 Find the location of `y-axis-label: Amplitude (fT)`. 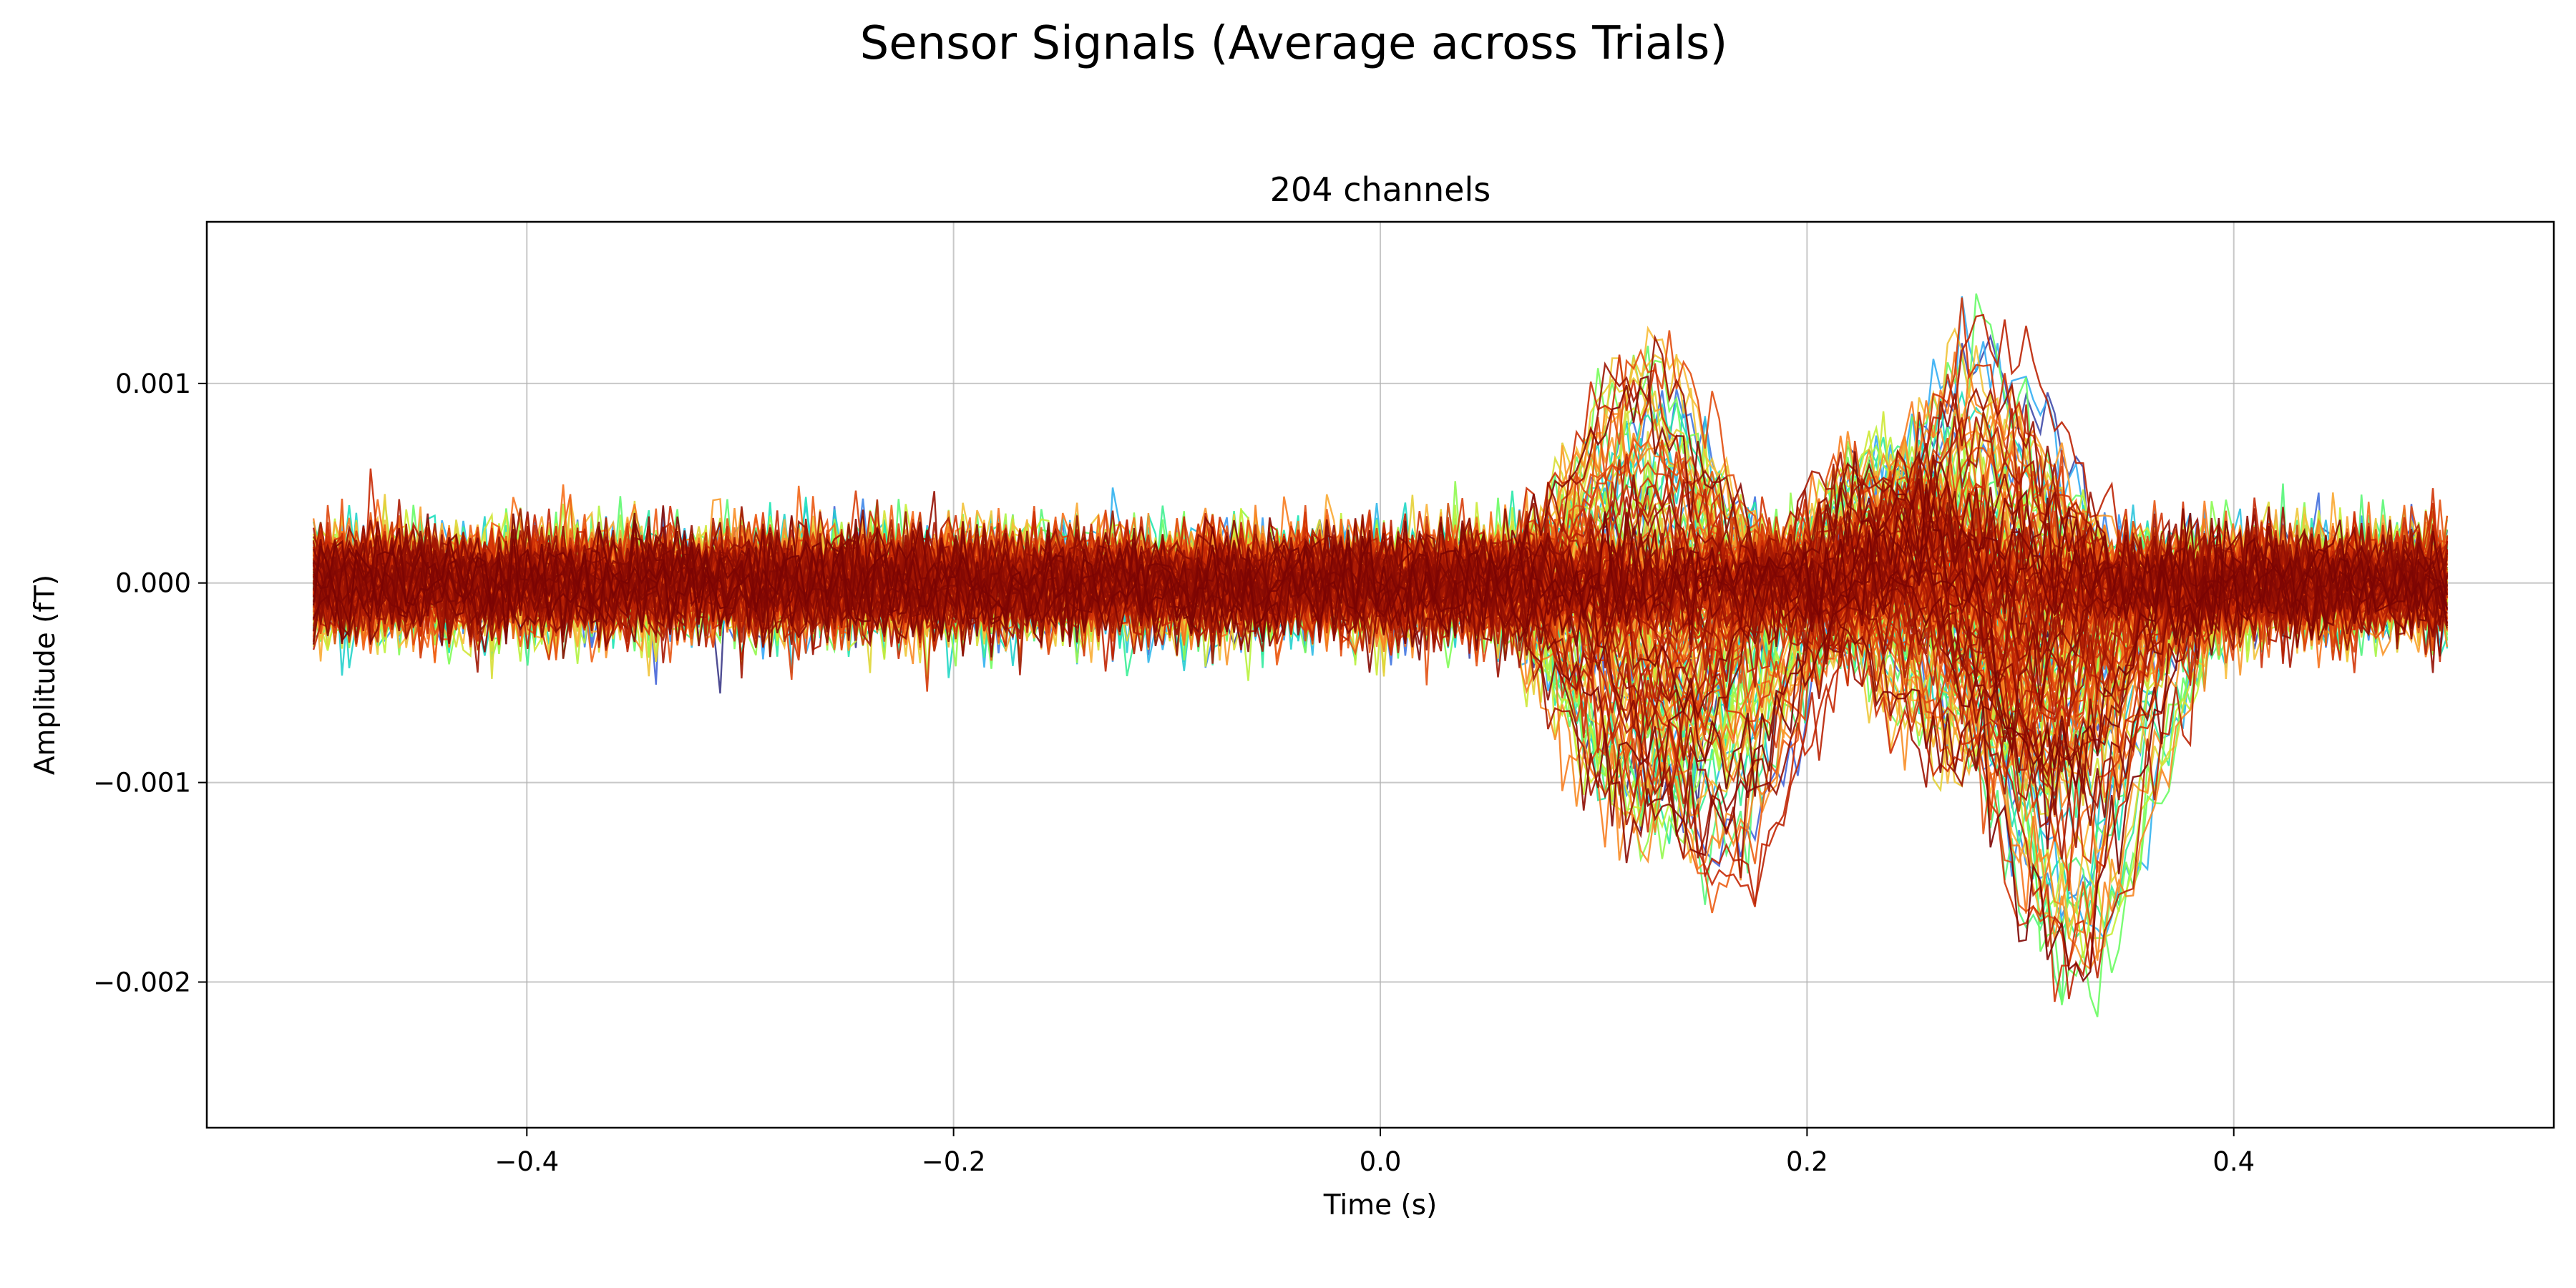

y-axis-label: Amplitude (fT) is located at coordinates (45, 675).